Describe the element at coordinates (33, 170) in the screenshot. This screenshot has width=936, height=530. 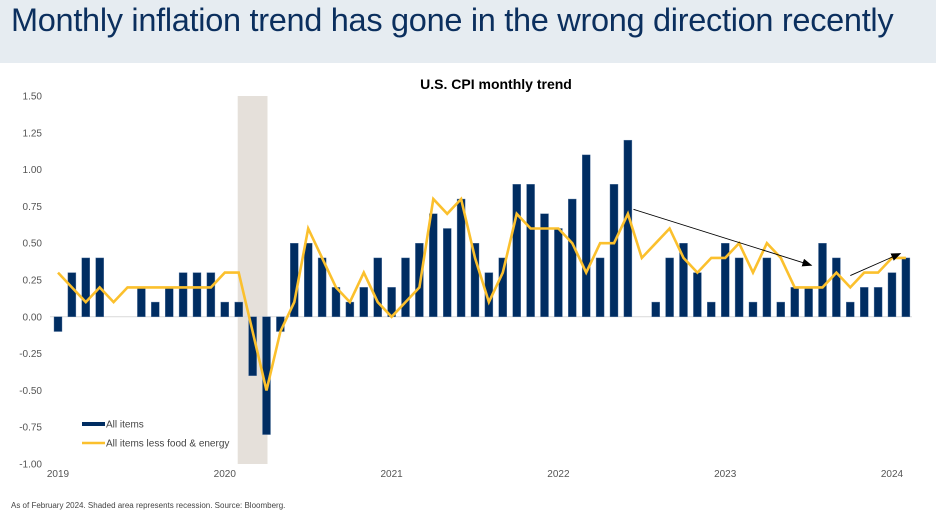
I see `y-tick-label: 1.00` at that location.